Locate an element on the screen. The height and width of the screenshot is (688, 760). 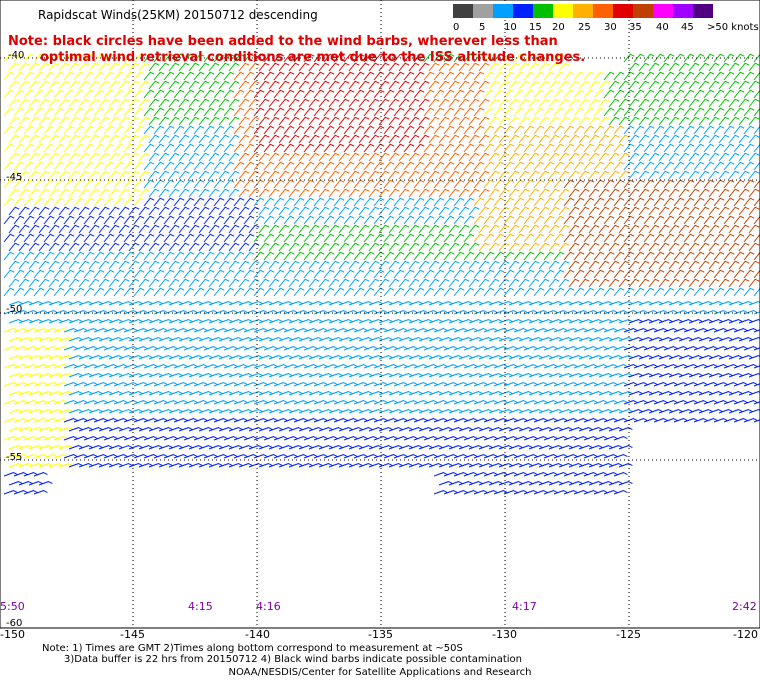
time-label: 4:17 is located at coordinates (524, 606).